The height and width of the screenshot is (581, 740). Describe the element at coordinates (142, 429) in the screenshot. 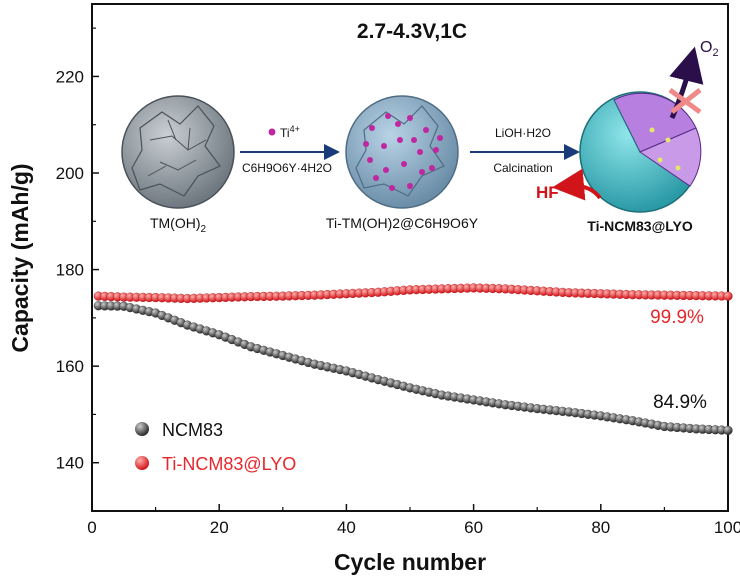

I see `legend-marker-ncm83` at that location.